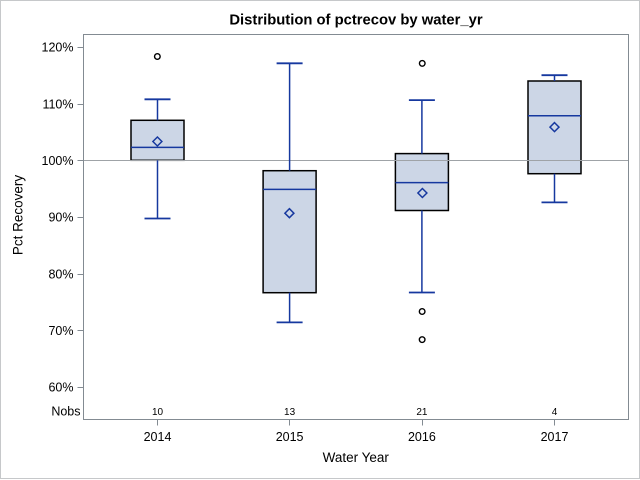  Describe the element at coordinates (58, 161) in the screenshot. I see `svg-text: 100%` at that location.